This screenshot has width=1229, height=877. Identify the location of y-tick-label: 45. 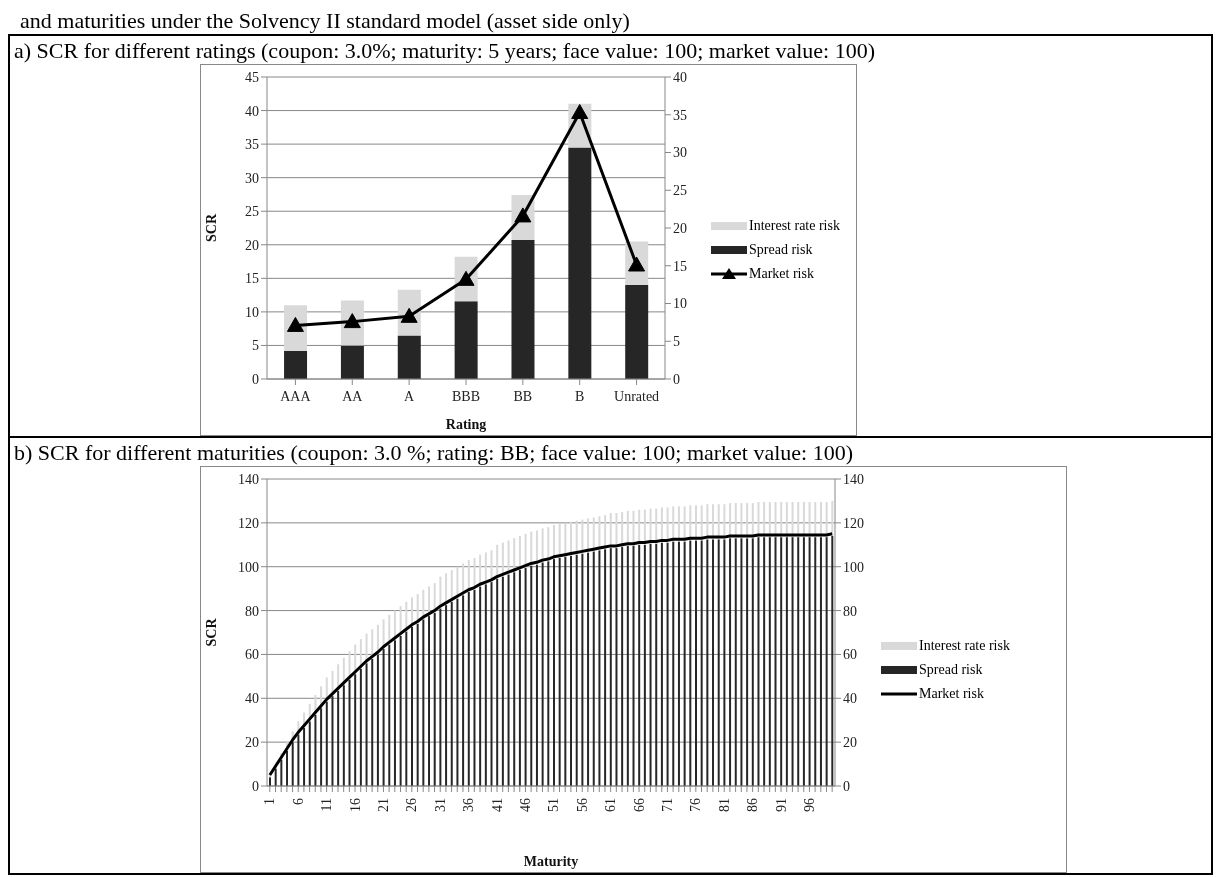
(252, 77).